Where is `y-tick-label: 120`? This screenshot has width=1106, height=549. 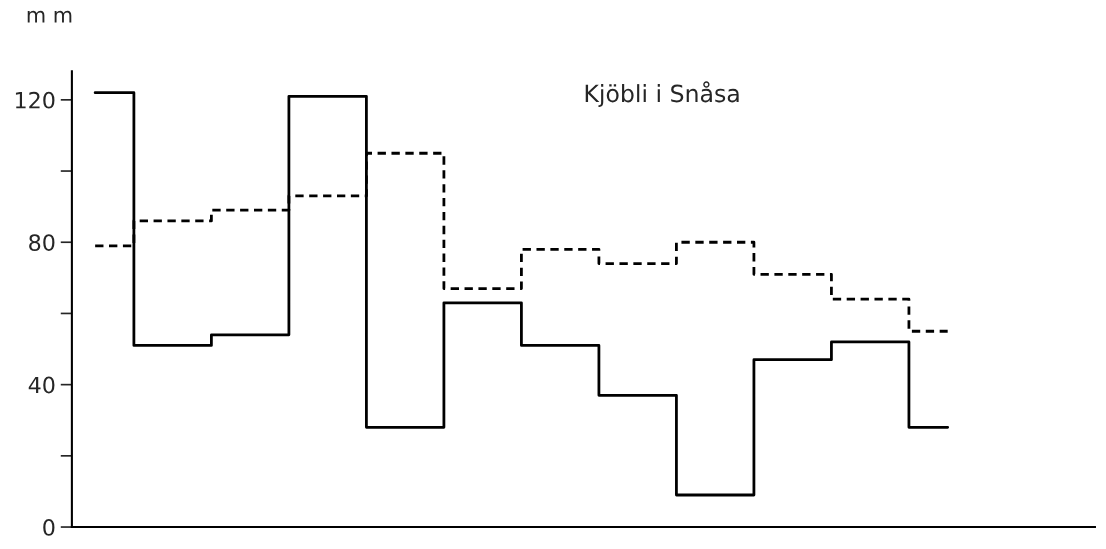
y-tick-label: 120 is located at coordinates (35, 100).